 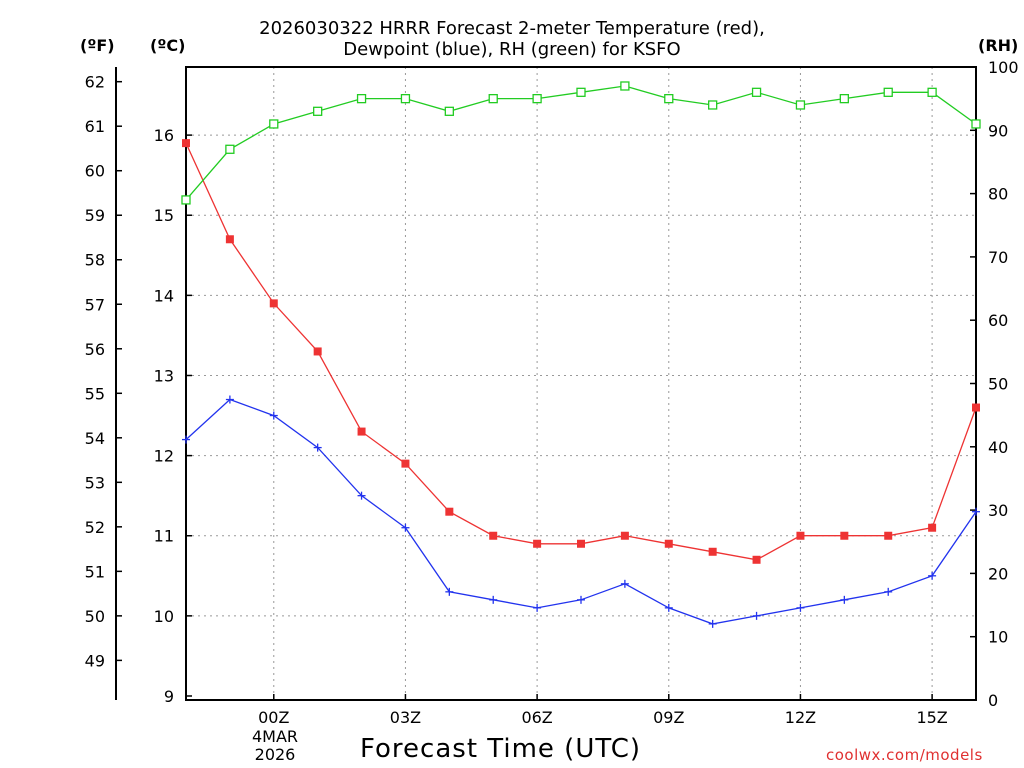 I want to click on rh-tick-label: 60, so click(x=998, y=320).